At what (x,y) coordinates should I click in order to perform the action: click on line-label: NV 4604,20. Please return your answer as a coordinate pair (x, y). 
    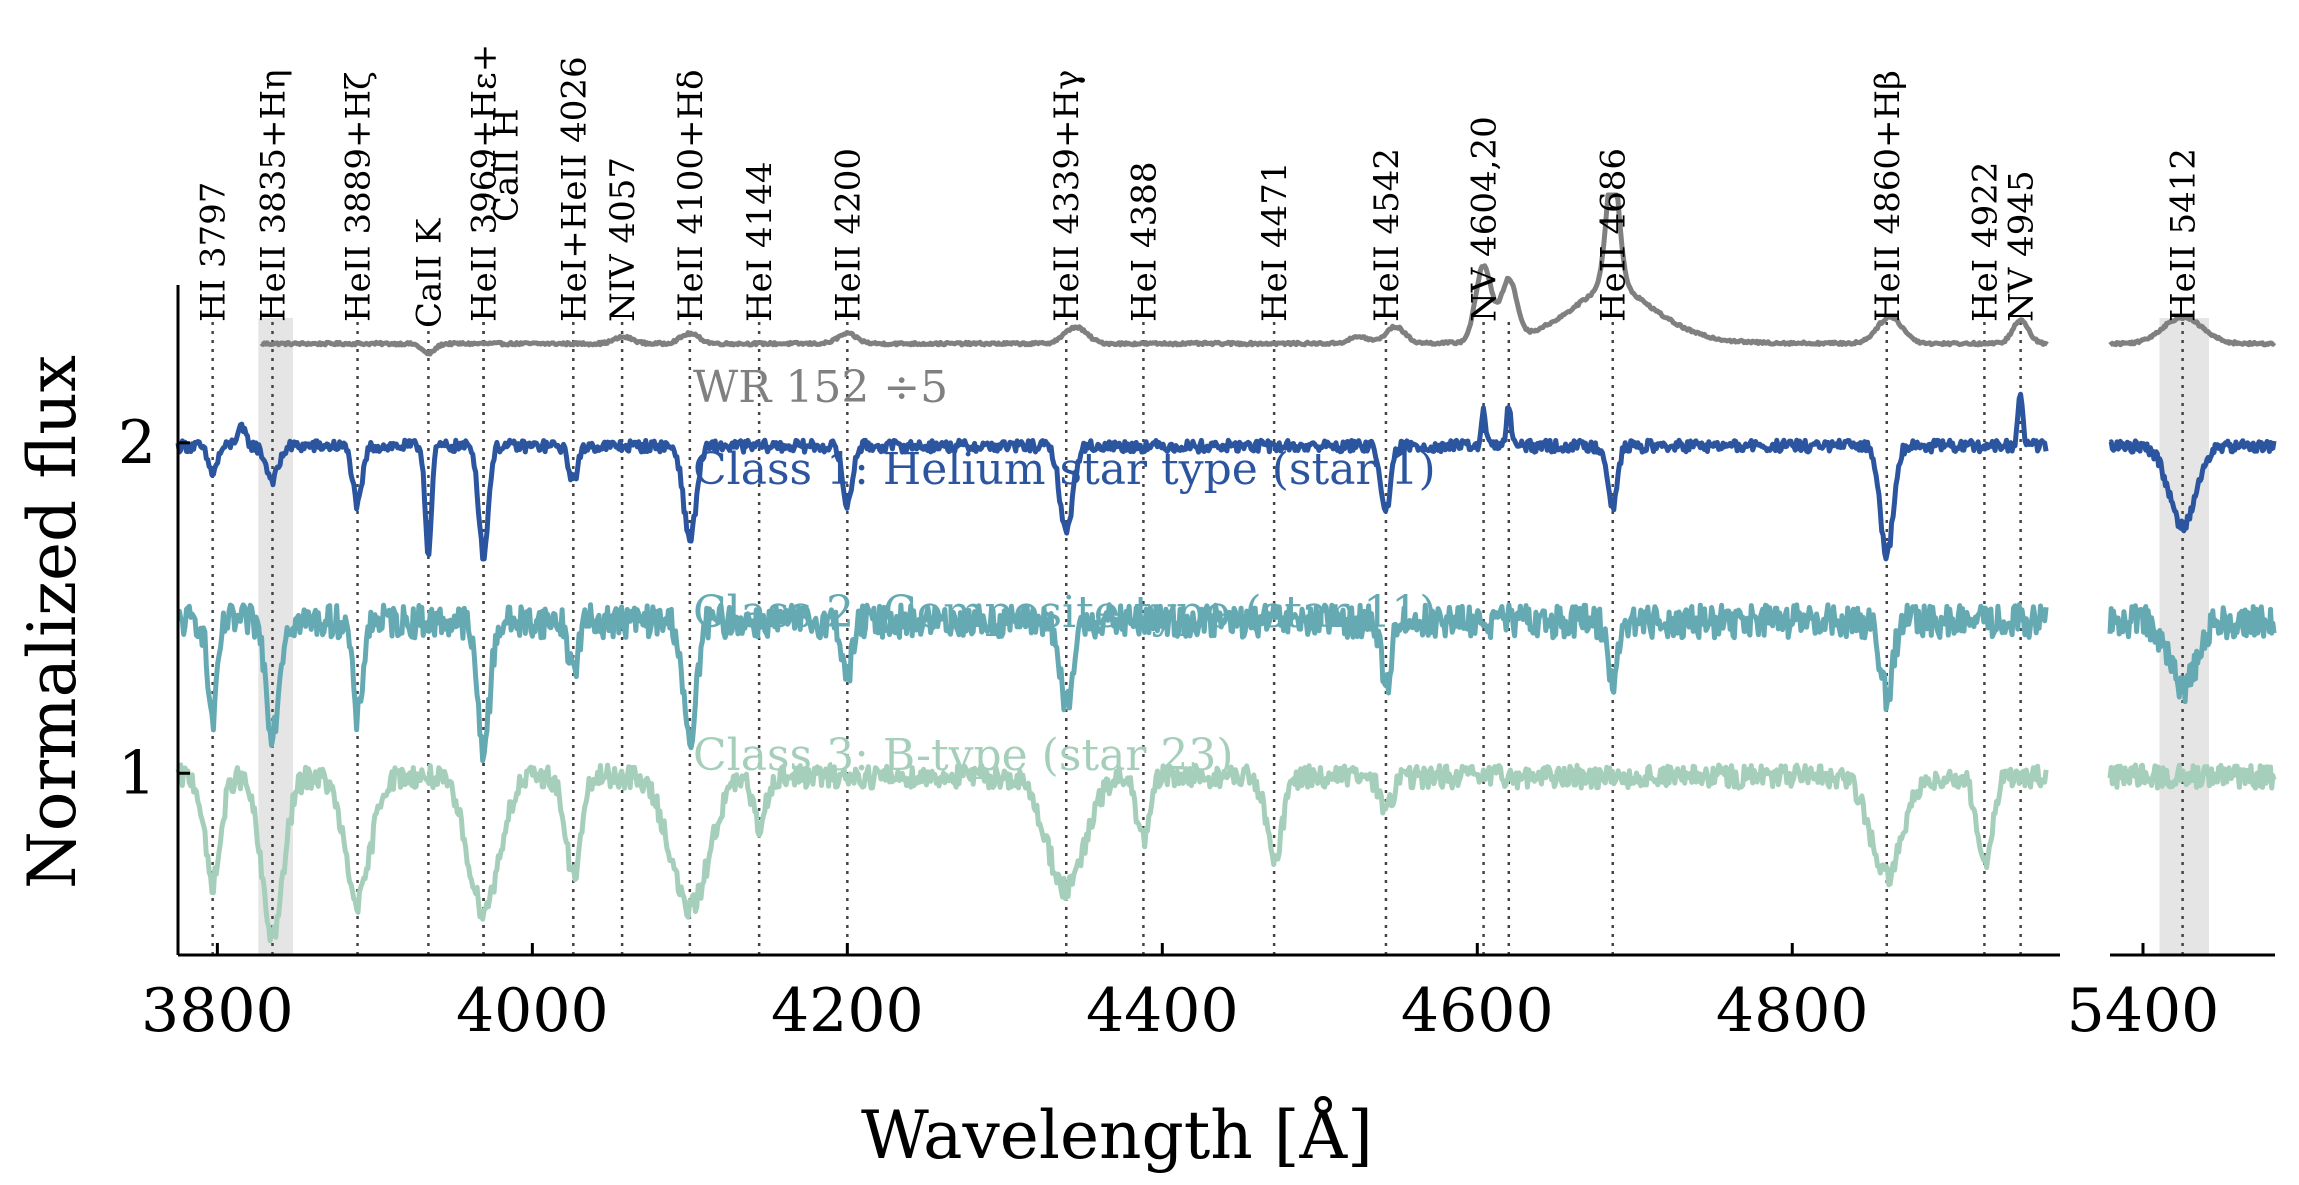
    Looking at the image, I should click on (1485, 219).